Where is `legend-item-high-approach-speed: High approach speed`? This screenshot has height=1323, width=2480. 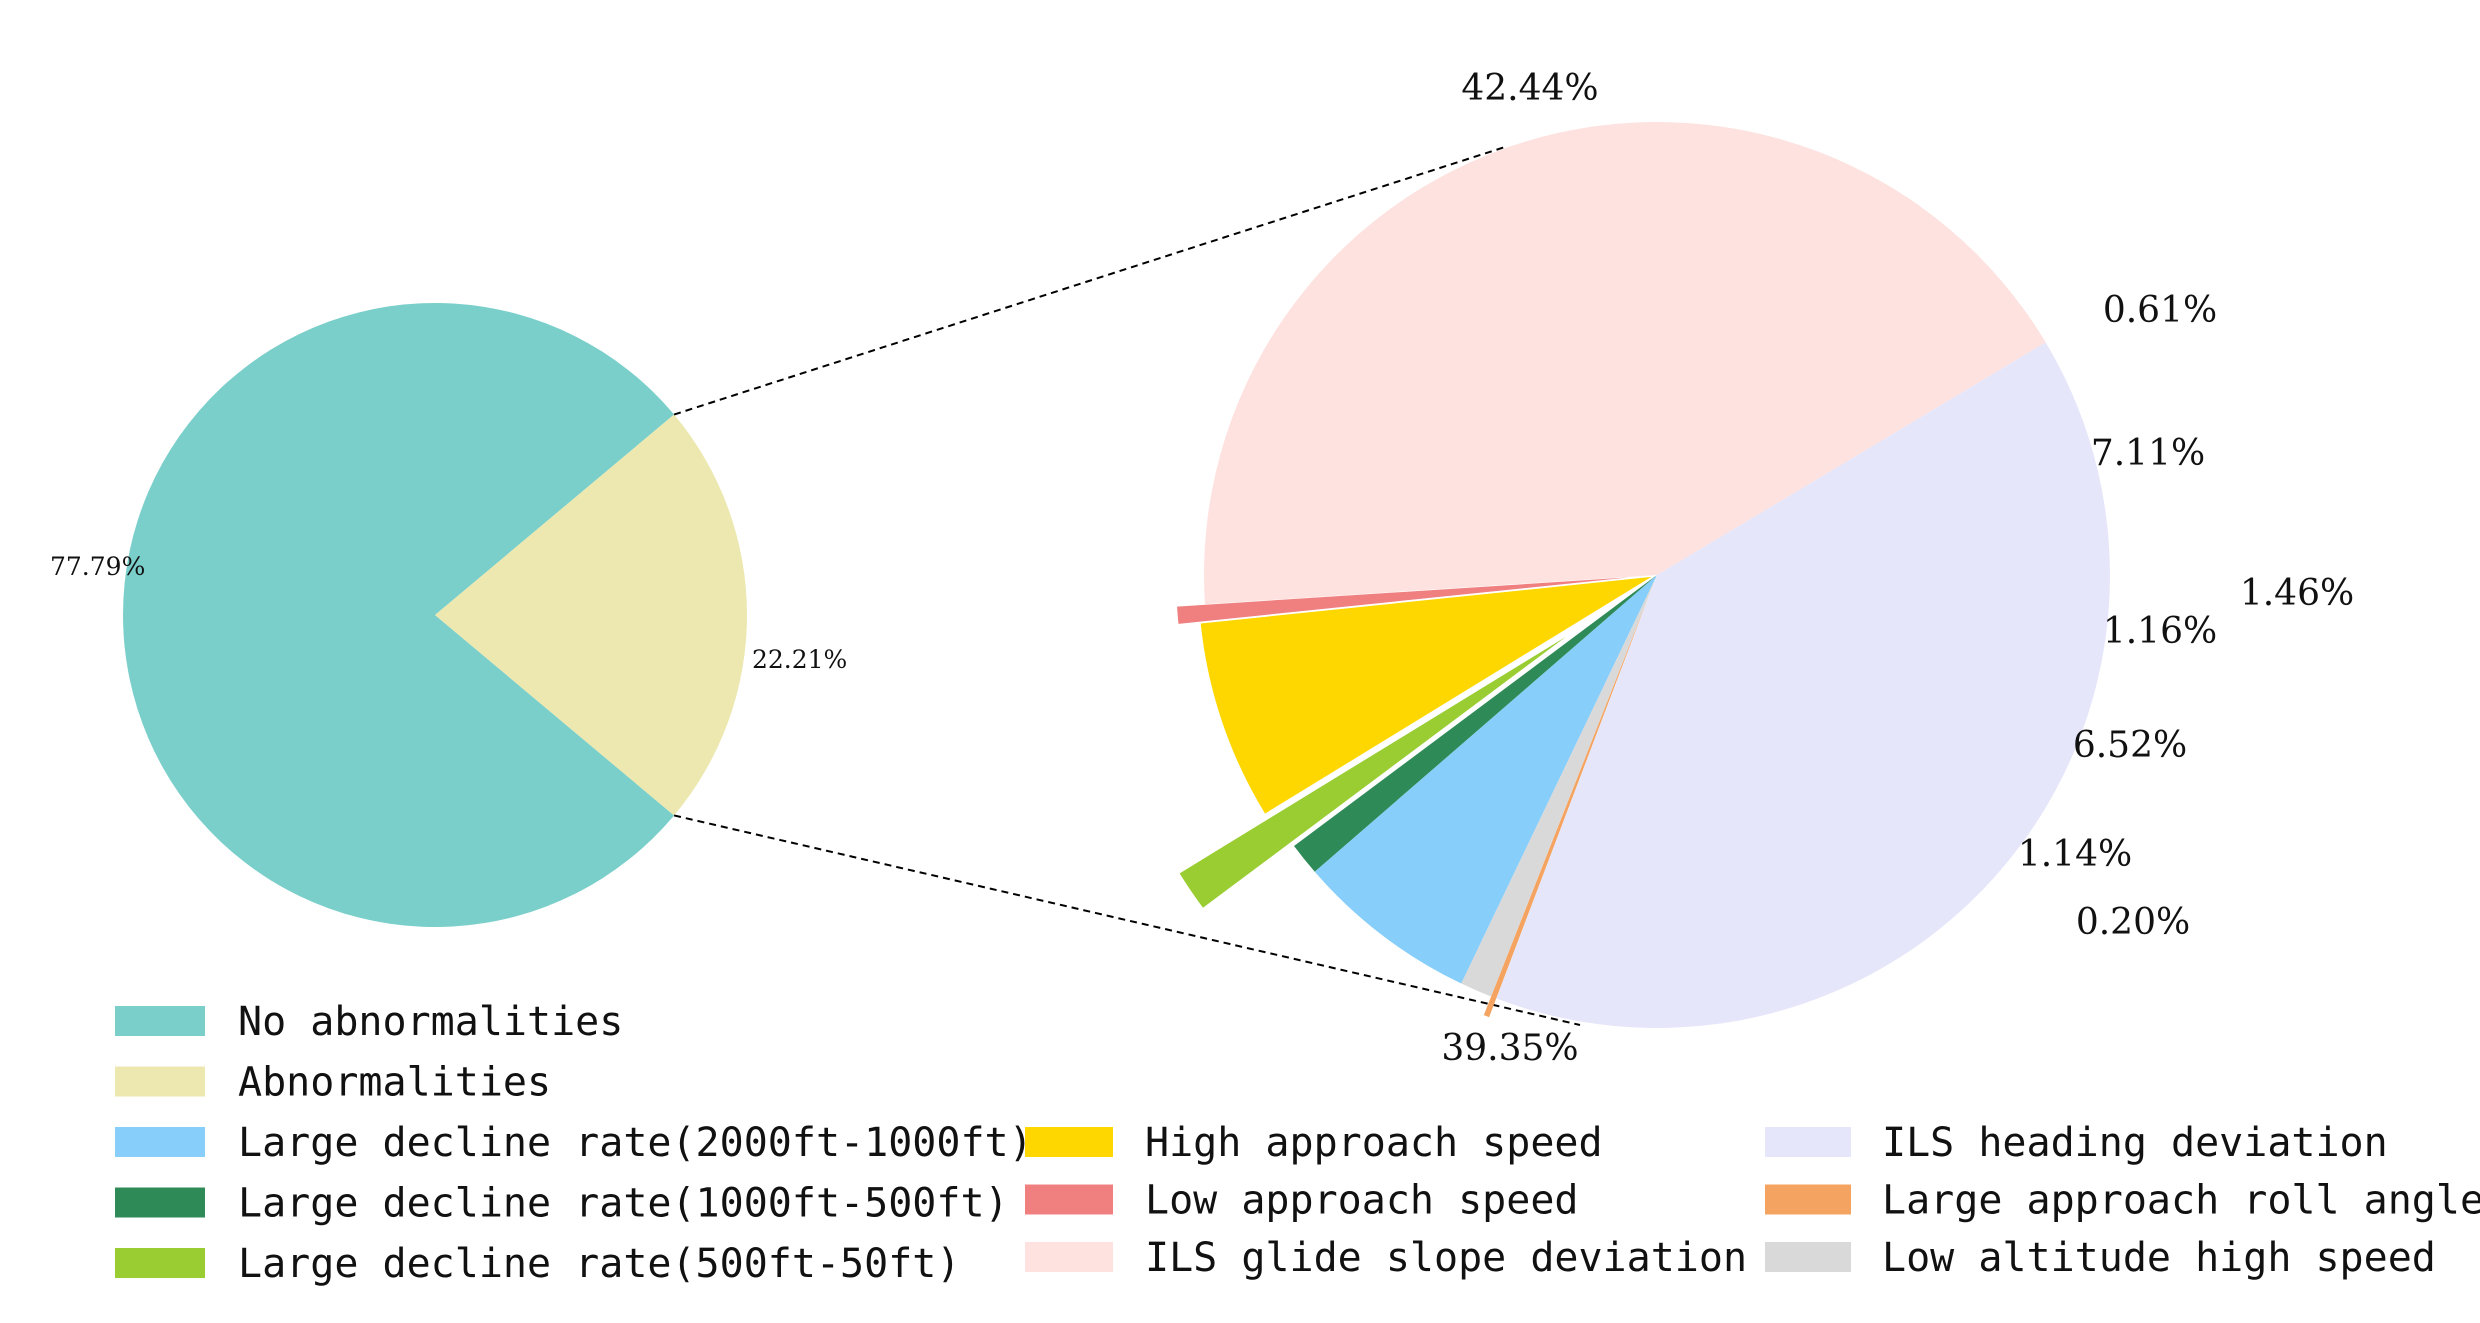 legend-item-high-approach-speed: High approach speed is located at coordinates (1314, 1143).